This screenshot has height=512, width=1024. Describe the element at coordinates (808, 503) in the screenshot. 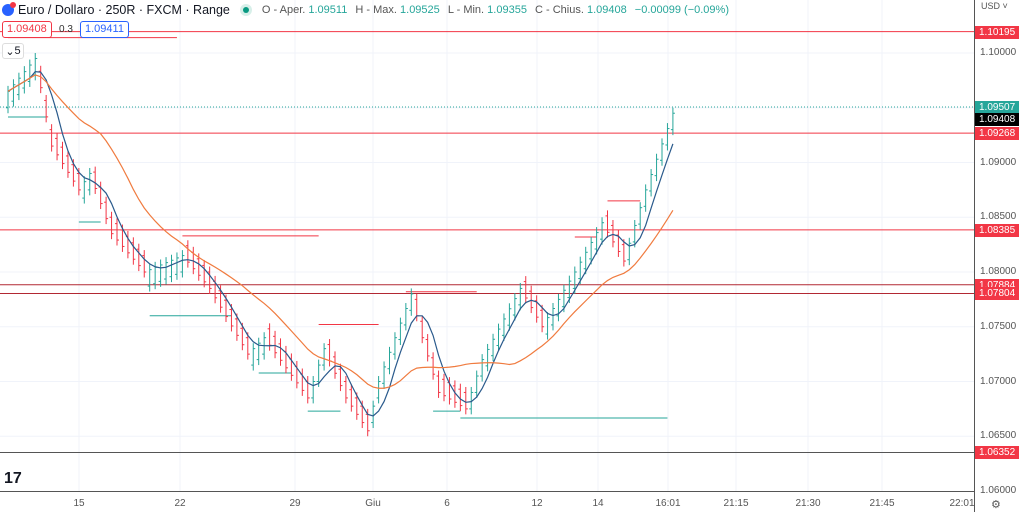

I see `time-tick: 21:30` at that location.